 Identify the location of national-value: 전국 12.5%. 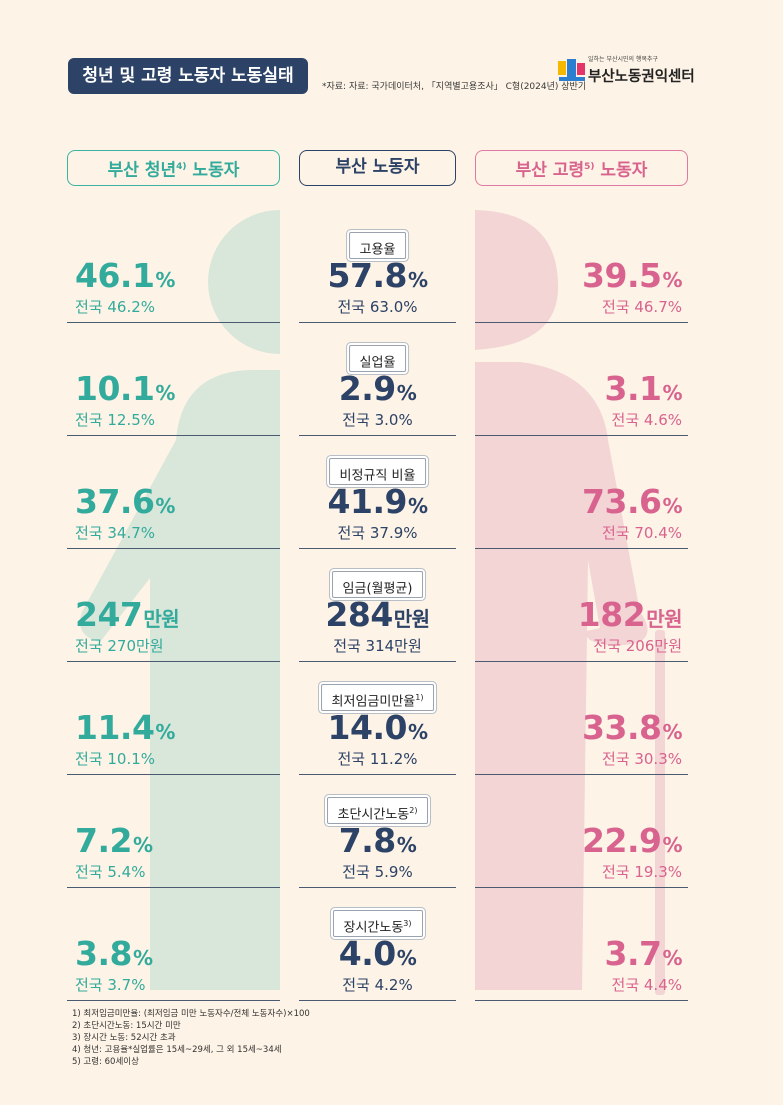
(115, 420).